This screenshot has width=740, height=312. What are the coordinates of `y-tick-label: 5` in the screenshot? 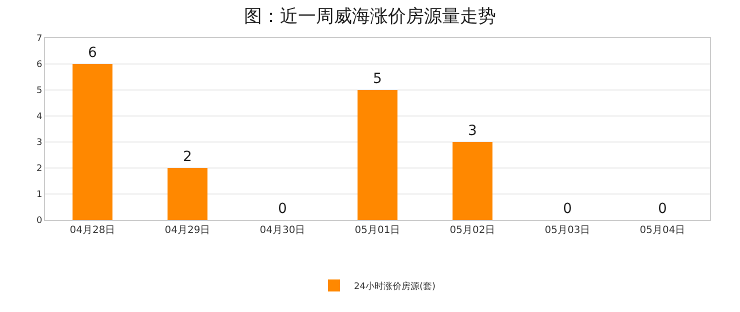 It's located at (39, 91).